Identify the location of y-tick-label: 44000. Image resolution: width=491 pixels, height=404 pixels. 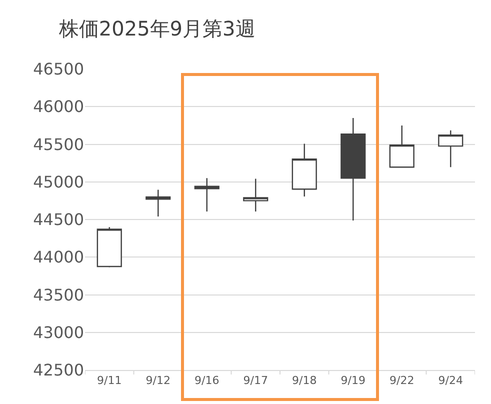
(58, 257).